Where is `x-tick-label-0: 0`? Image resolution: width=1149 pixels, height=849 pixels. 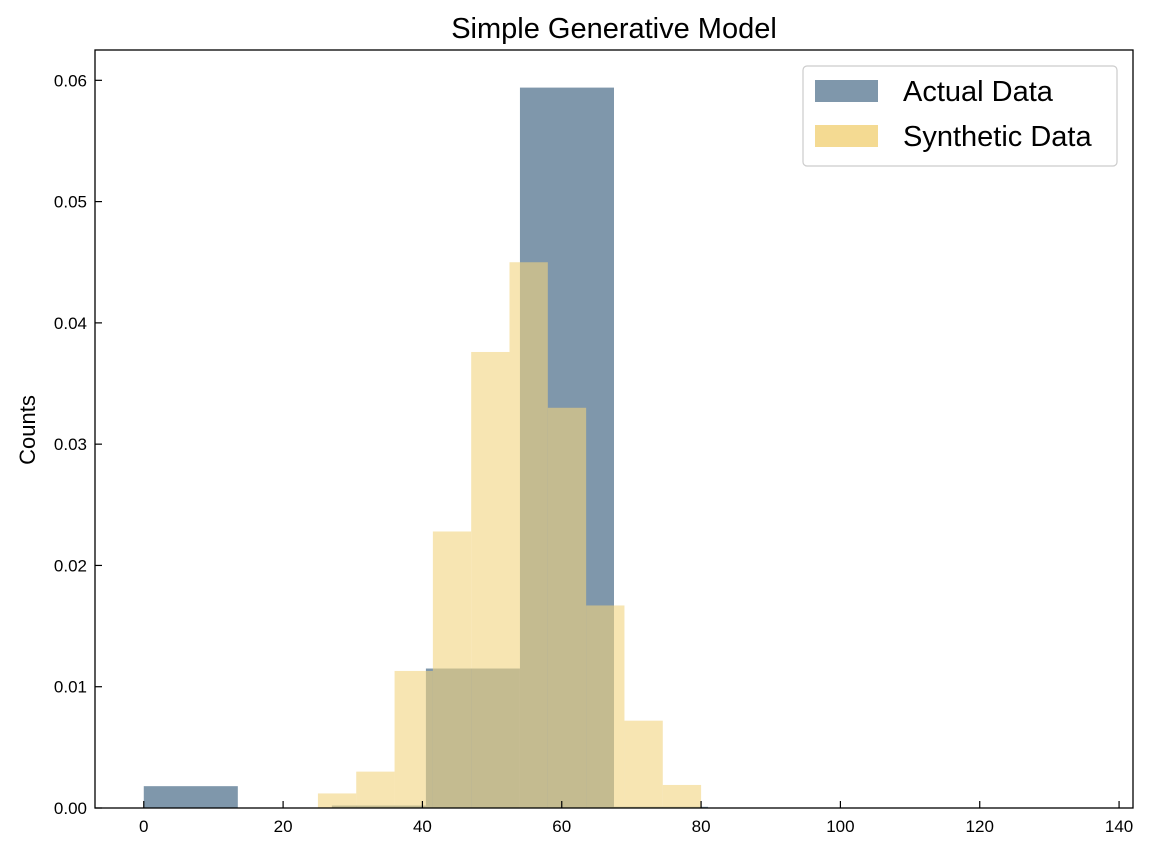 x-tick-label-0: 0 is located at coordinates (143, 826).